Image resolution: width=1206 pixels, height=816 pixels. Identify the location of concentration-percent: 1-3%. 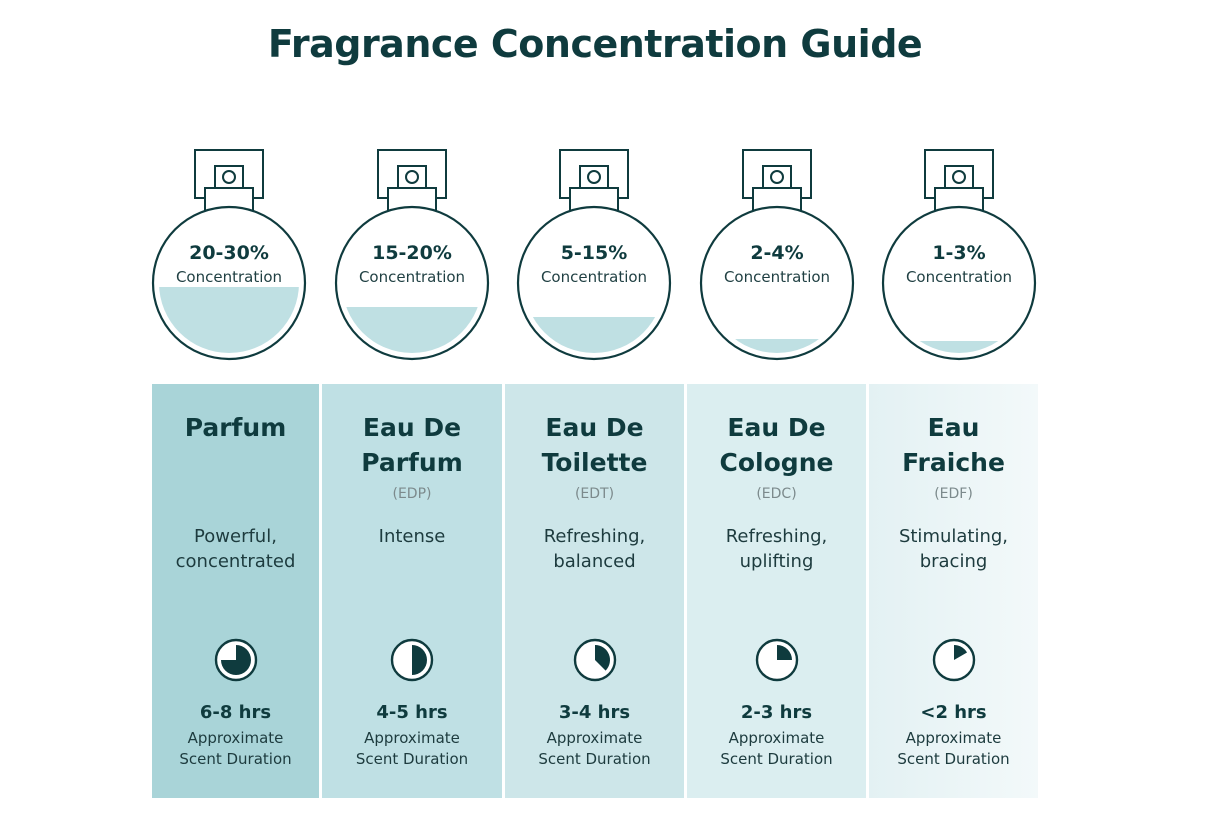
(959, 253).